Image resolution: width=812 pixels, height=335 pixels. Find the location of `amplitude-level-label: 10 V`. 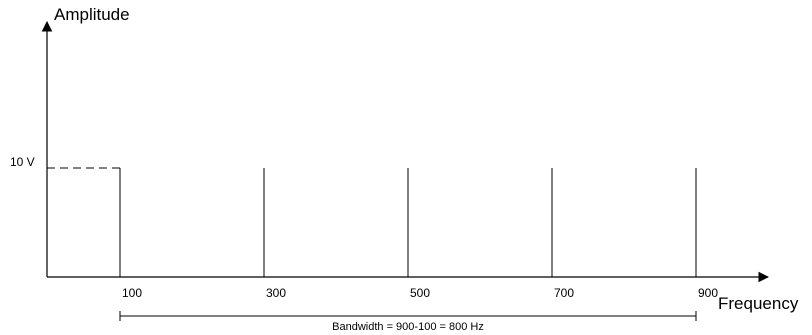

amplitude-level-label: 10 V is located at coordinates (22, 162).